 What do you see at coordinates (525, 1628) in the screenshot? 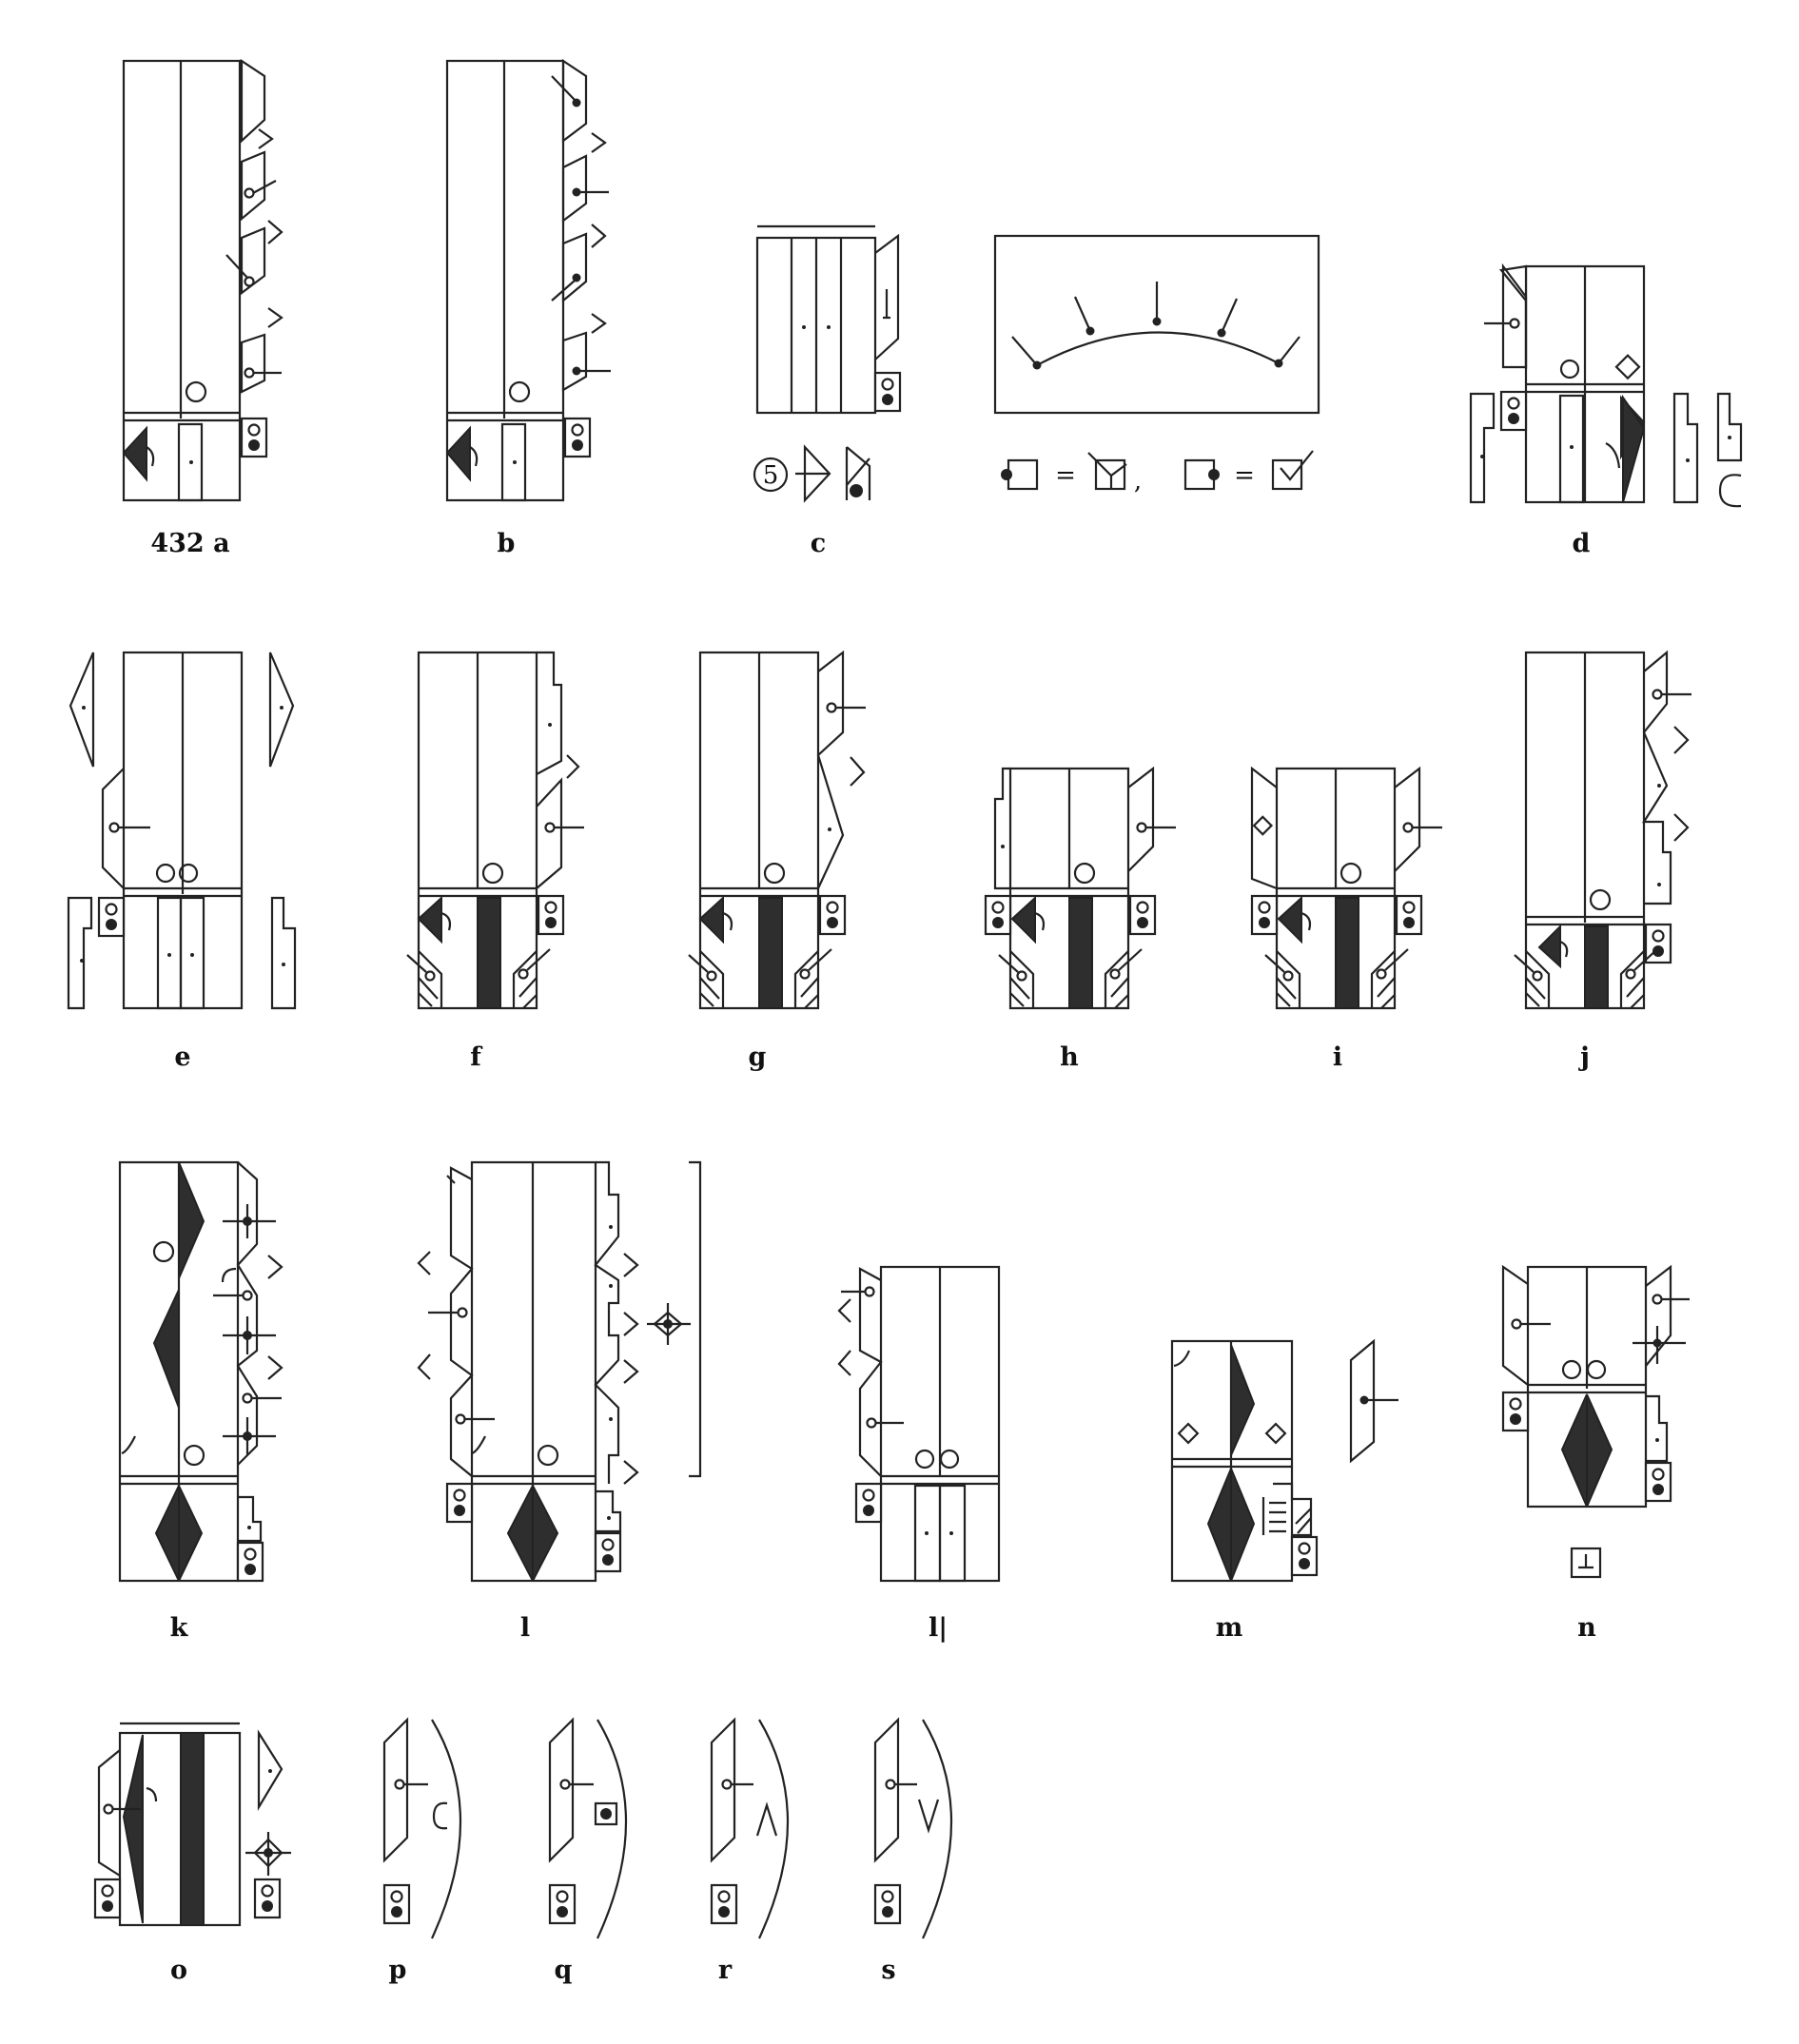
I see `label-l: l` at bounding box center [525, 1628].